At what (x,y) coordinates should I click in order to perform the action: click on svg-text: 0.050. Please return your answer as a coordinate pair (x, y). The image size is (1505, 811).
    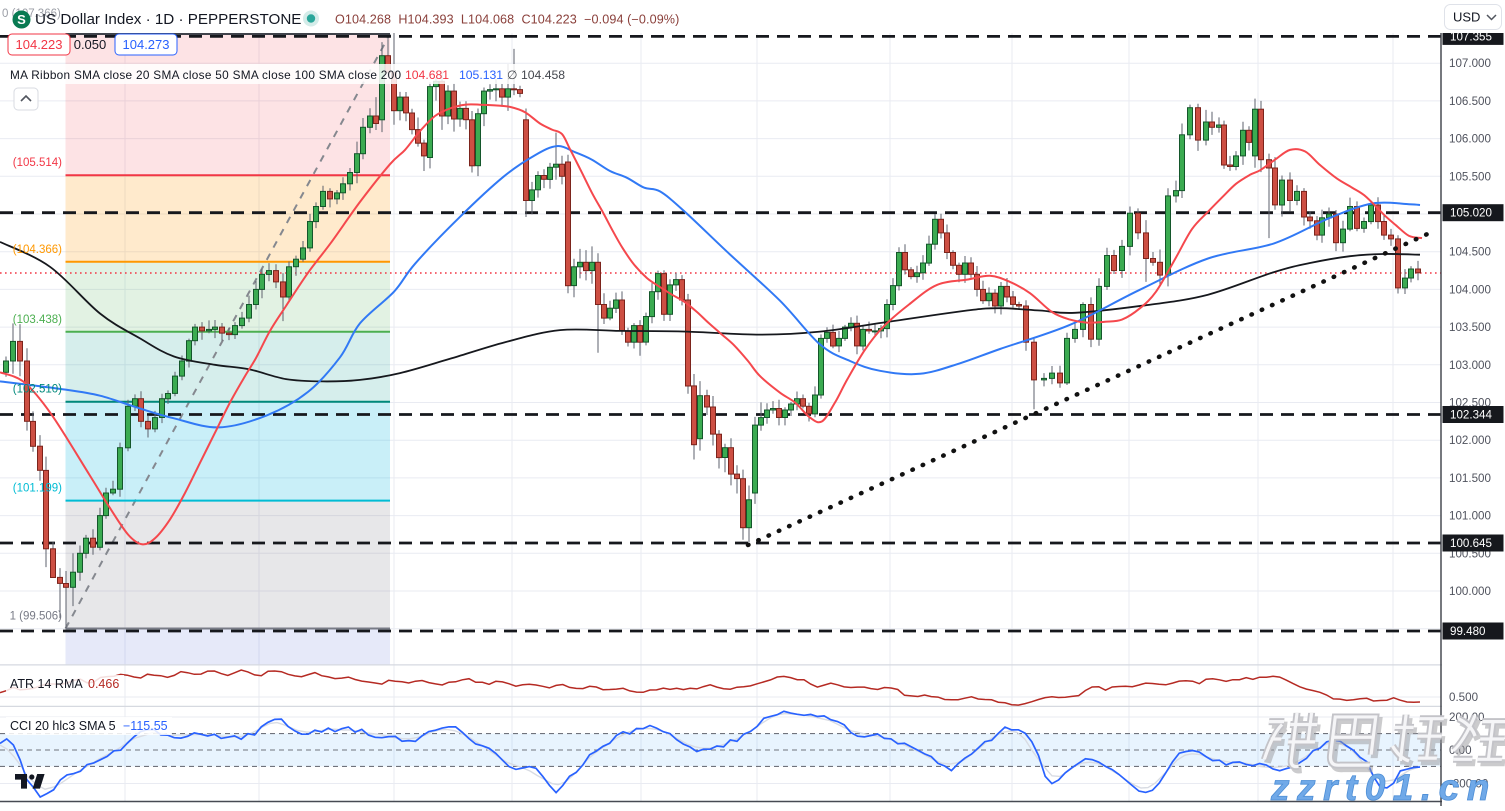
    Looking at the image, I should click on (90, 44).